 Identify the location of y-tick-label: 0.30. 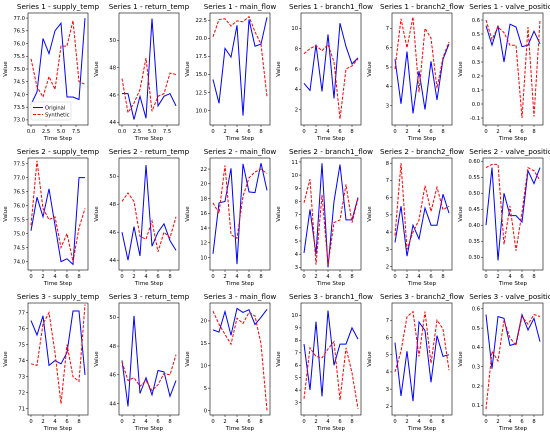
(474, 258).